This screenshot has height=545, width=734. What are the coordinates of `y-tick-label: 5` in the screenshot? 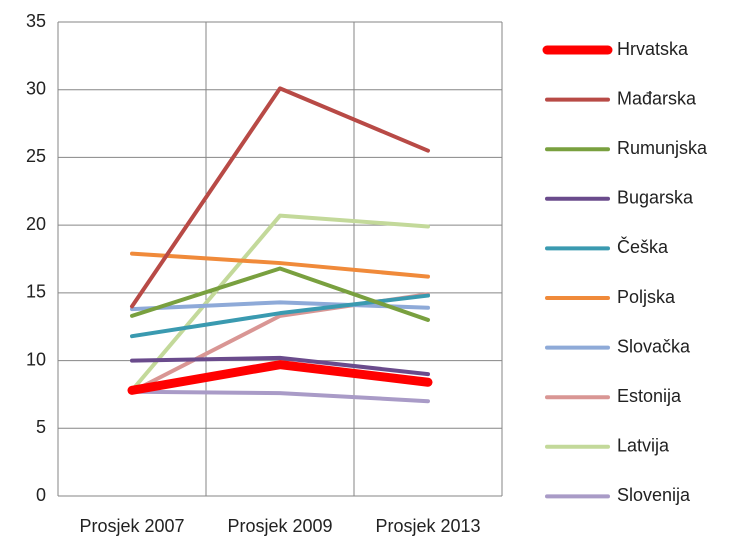 It's located at (41, 427).